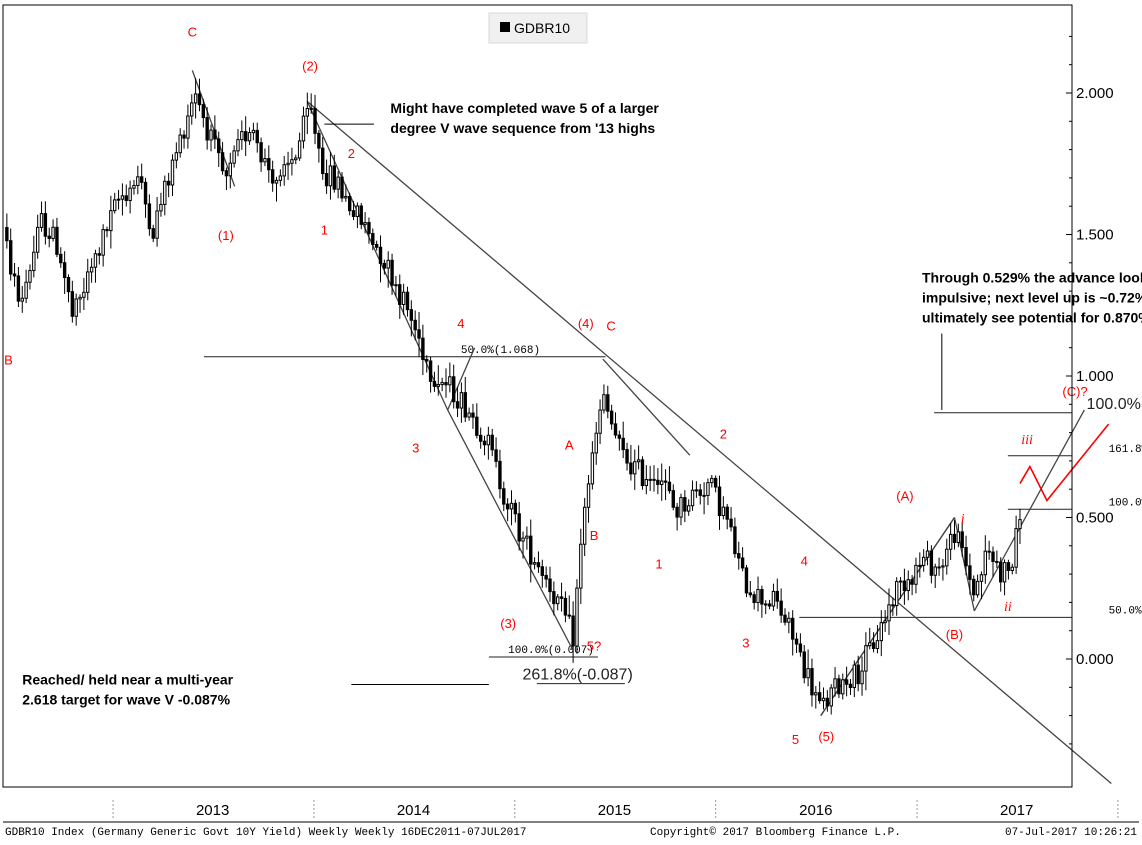  I want to click on wave-label: 4, so click(460, 323).